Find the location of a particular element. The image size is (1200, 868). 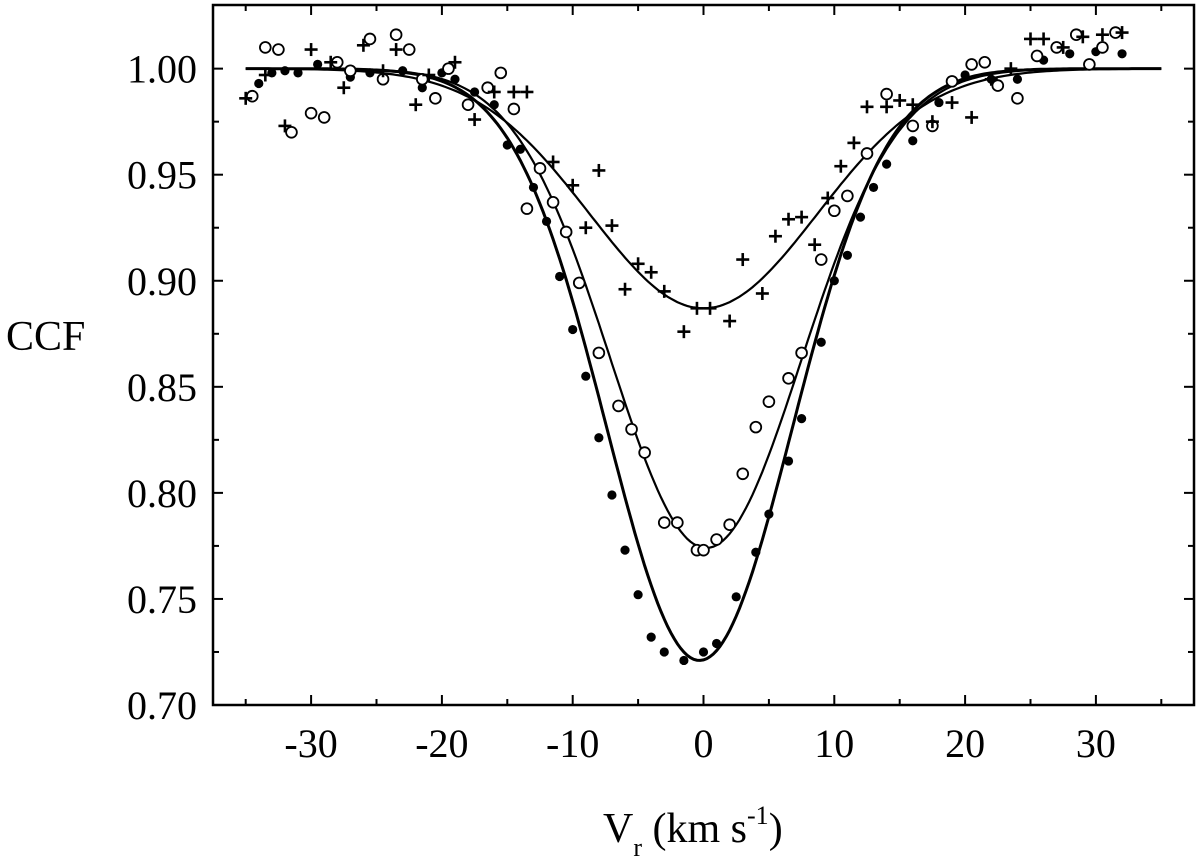

x-tick-label: -10 is located at coordinates (572, 743).